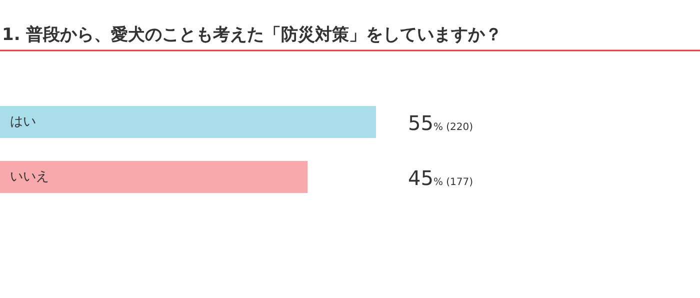 Image resolution: width=700 pixels, height=298 pixels. I want to click on data-label: 45% (177), so click(441, 178).